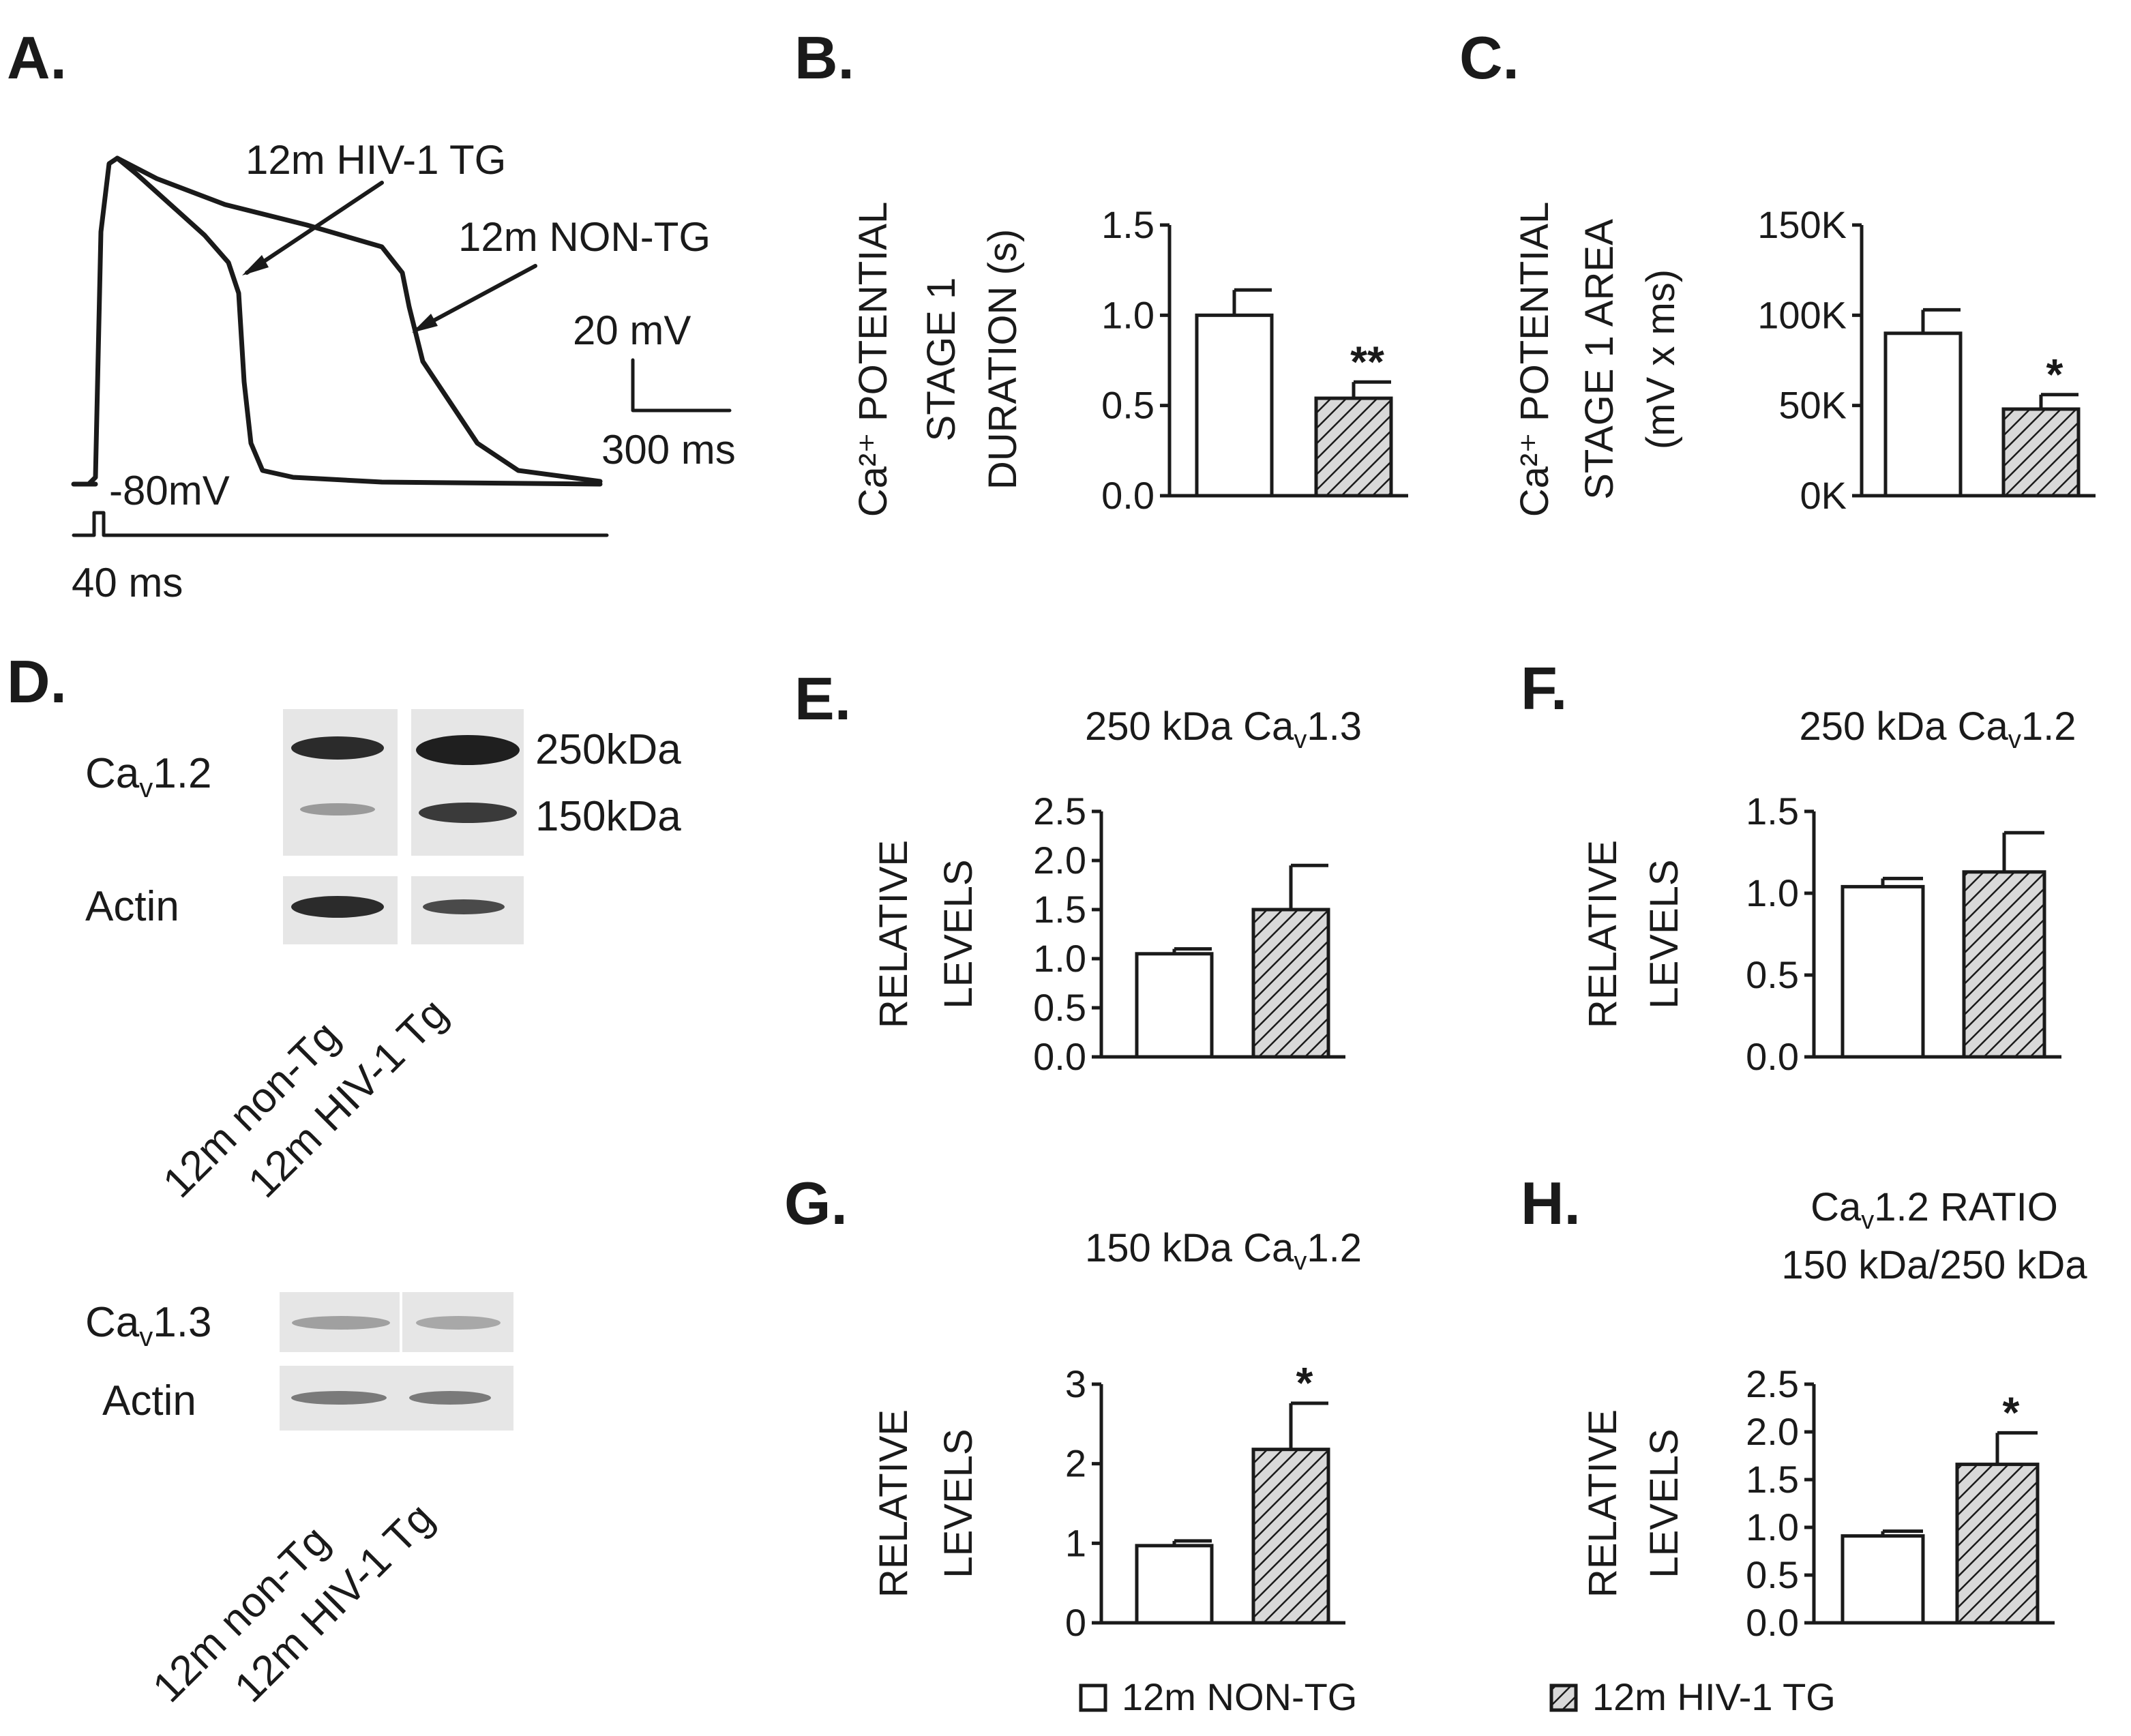  Describe the element at coordinates (1116, 1435) in the screenshot. I see `chart-panel-g: 0 1 2 3 * RELATIVE LEVELS 150 kDa Cav1.2` at that location.